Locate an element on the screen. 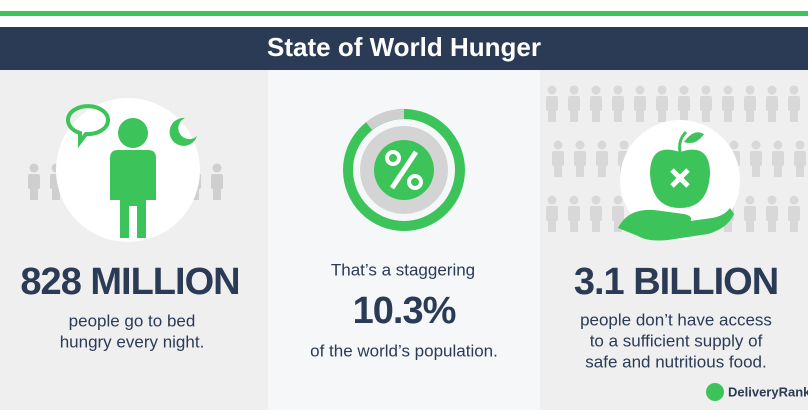  banner is located at coordinates (404, 48).